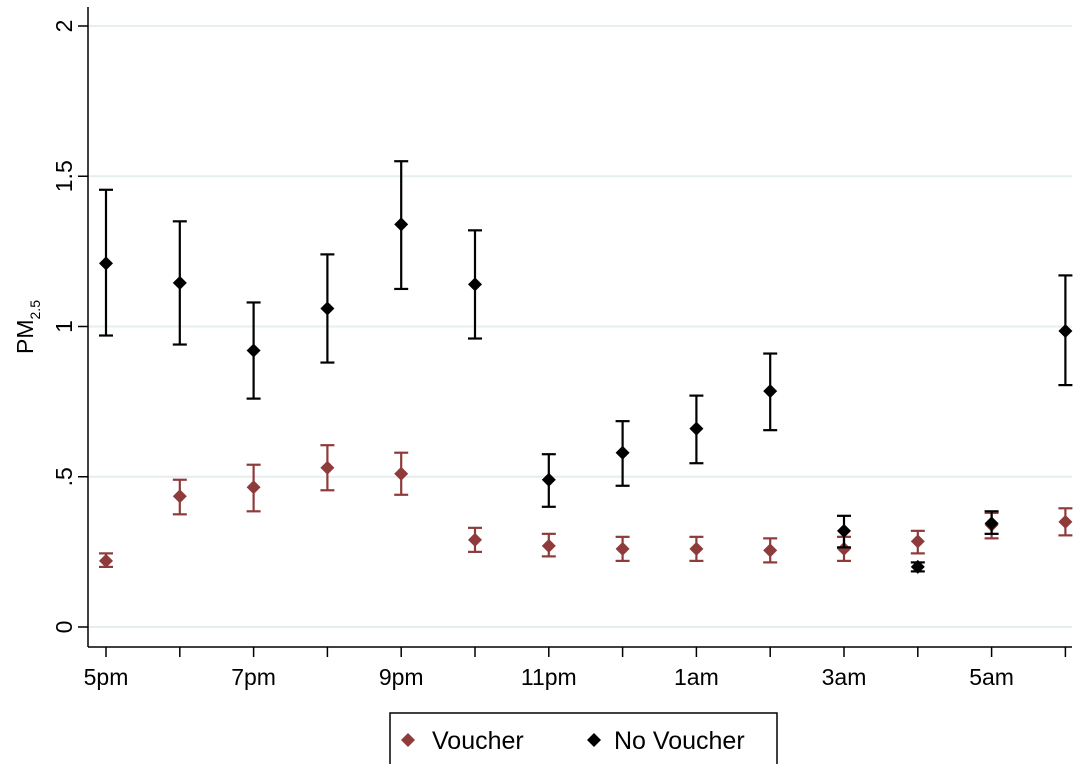  I want to click on y-axis-title-subscript: 2.5, so click(35, 310).